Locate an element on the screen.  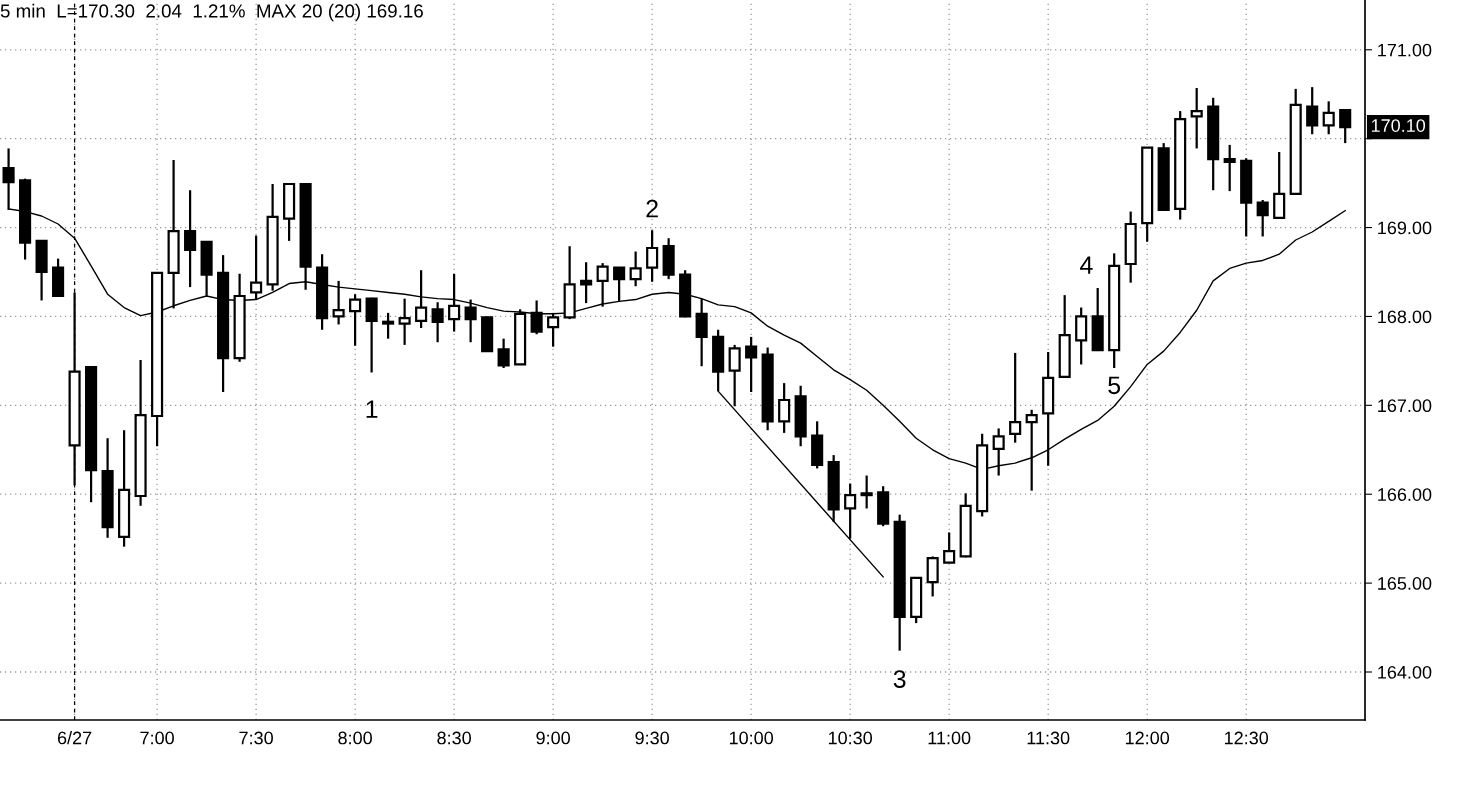
x-tick-label: 11:30 is located at coordinates (1048, 738).